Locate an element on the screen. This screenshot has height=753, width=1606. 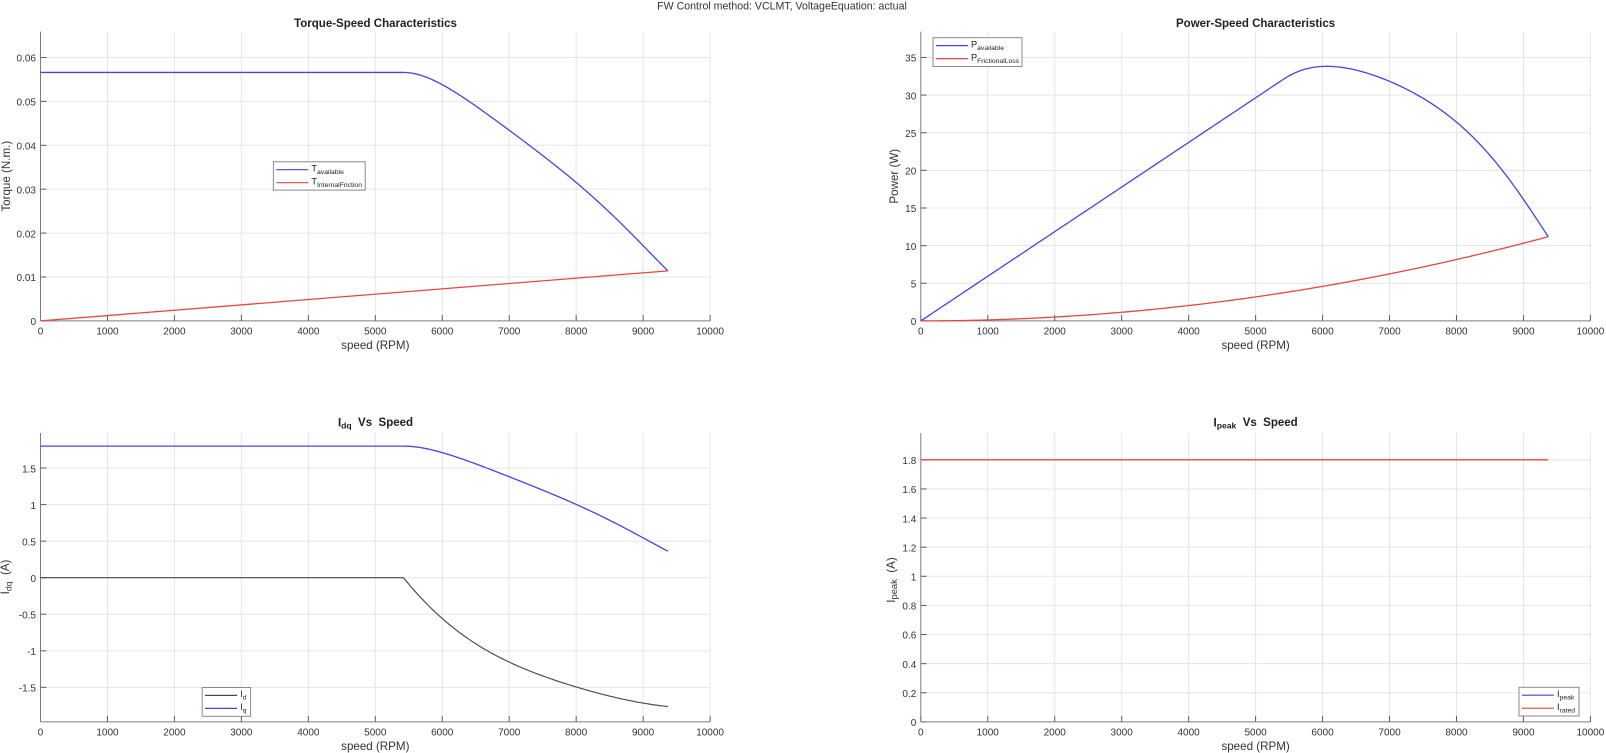
svg-text: 0.4 is located at coordinates (909, 665).